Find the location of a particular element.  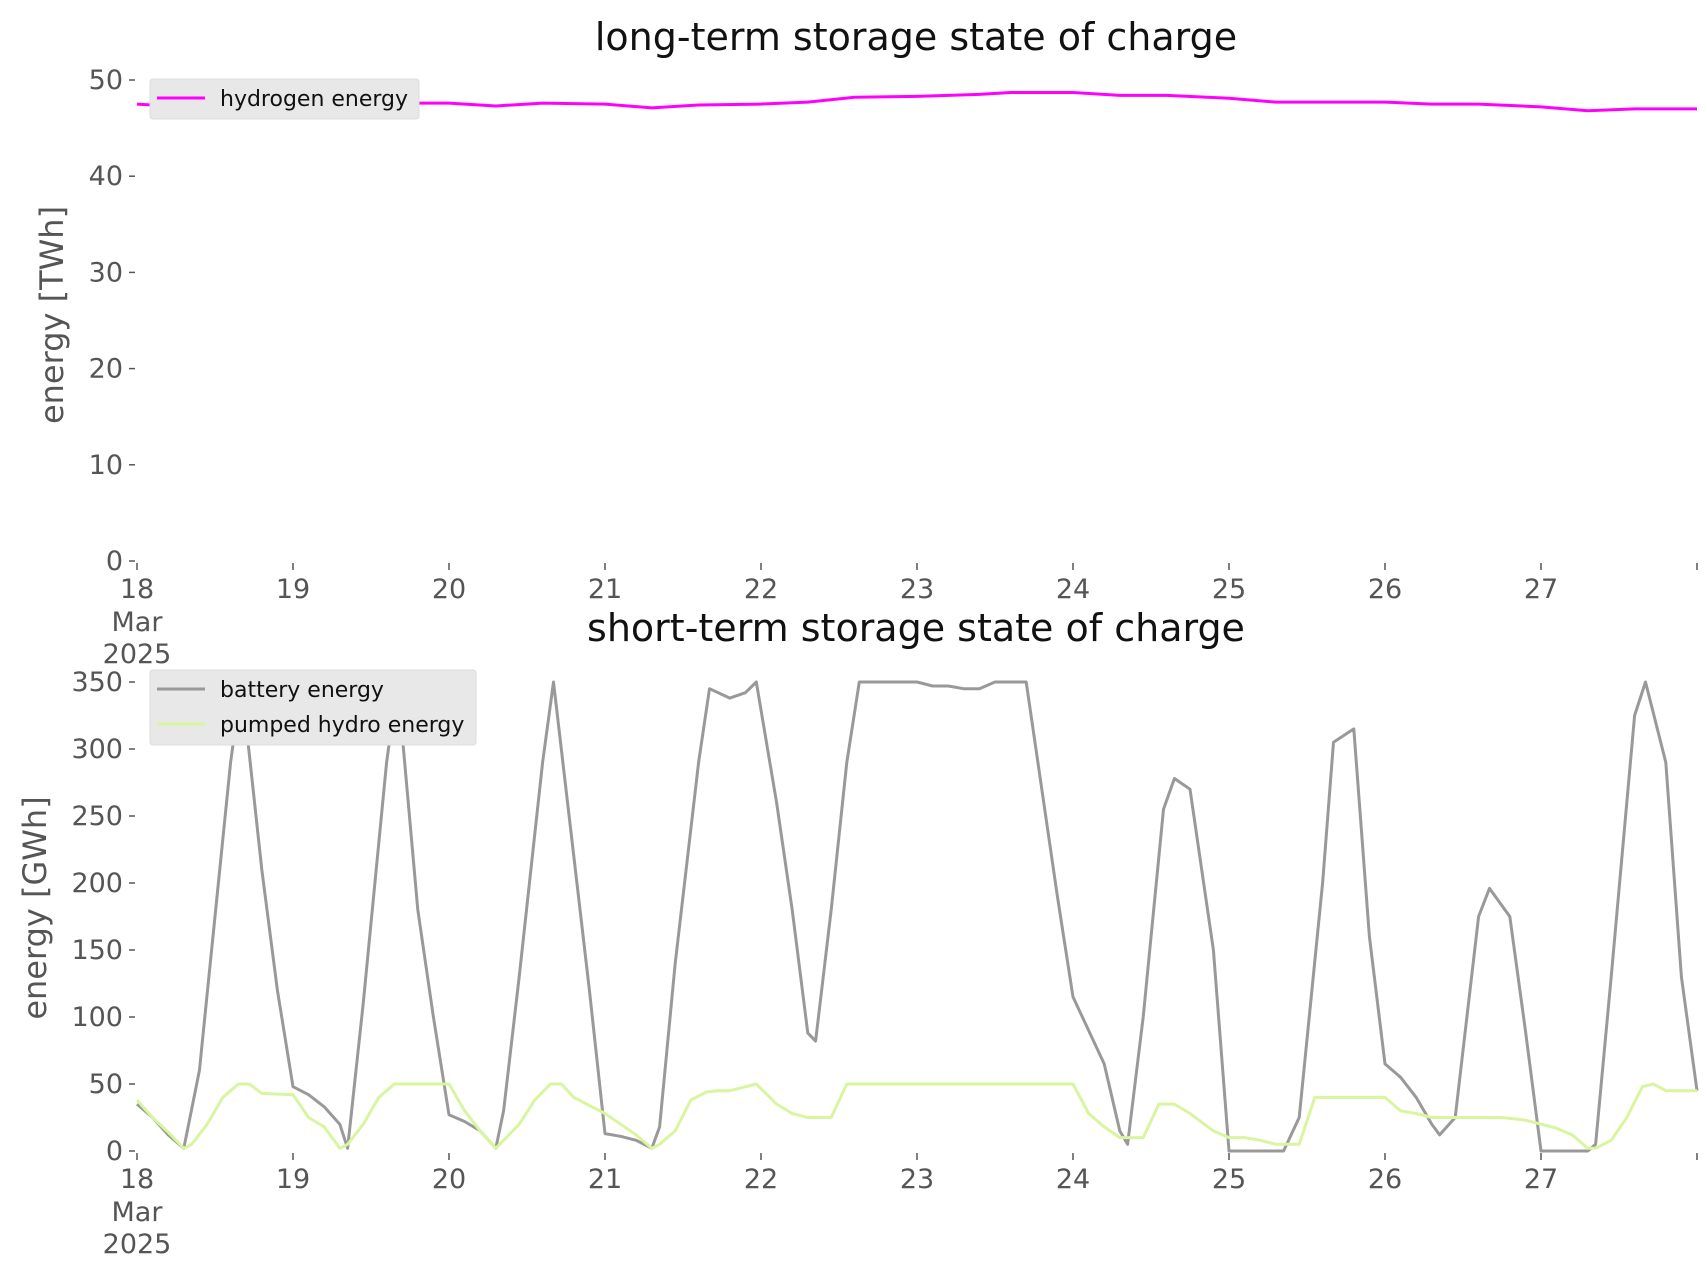

legend-label-battery: battery energy is located at coordinates (302, 690).